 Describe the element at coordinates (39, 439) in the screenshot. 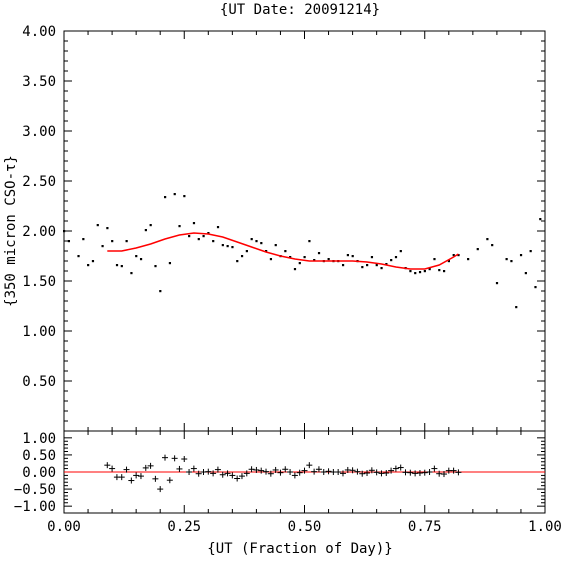

I see `residual-y-tick-label: 1.00` at that location.